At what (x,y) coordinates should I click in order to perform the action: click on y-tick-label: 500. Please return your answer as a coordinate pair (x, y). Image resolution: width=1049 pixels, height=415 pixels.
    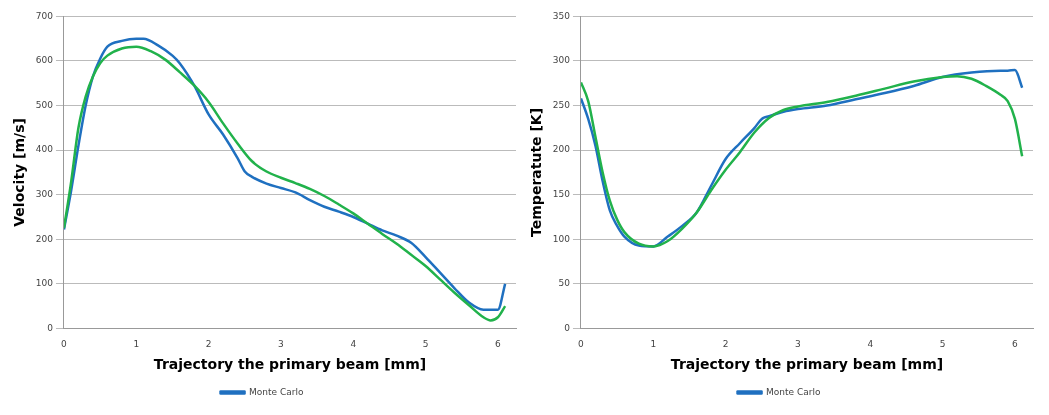
    Looking at the image, I should click on (44, 104).